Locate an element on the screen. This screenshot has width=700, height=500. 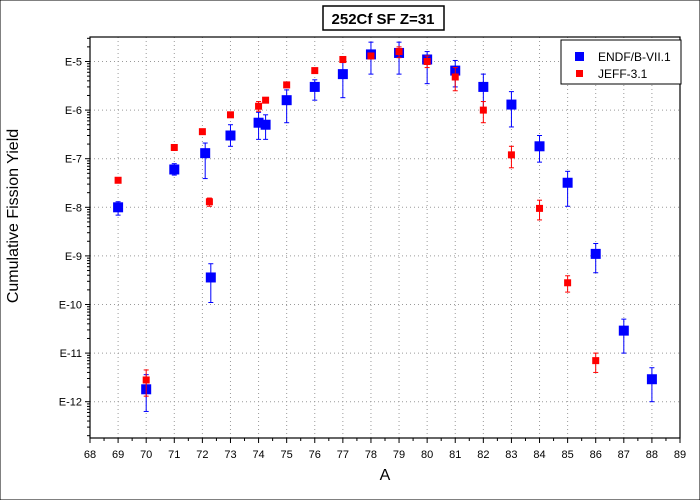
y-tick-label: E-10 is located at coordinates (70, 306).